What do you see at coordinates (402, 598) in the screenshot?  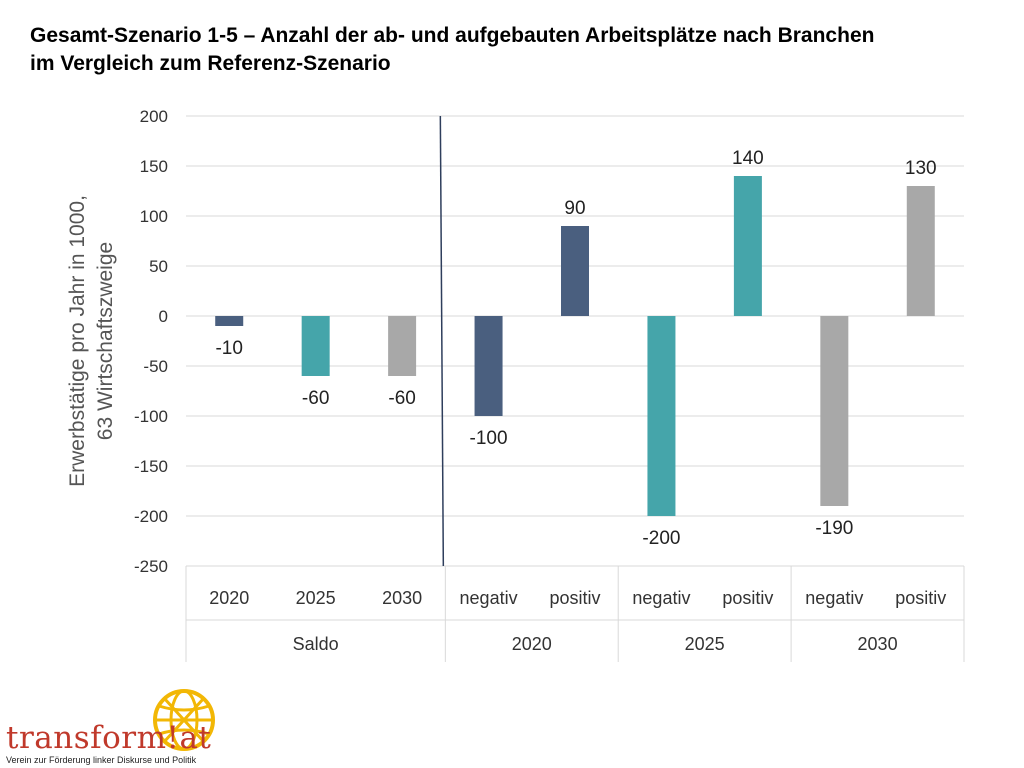 I see `x-tick-label: 2030` at bounding box center [402, 598].